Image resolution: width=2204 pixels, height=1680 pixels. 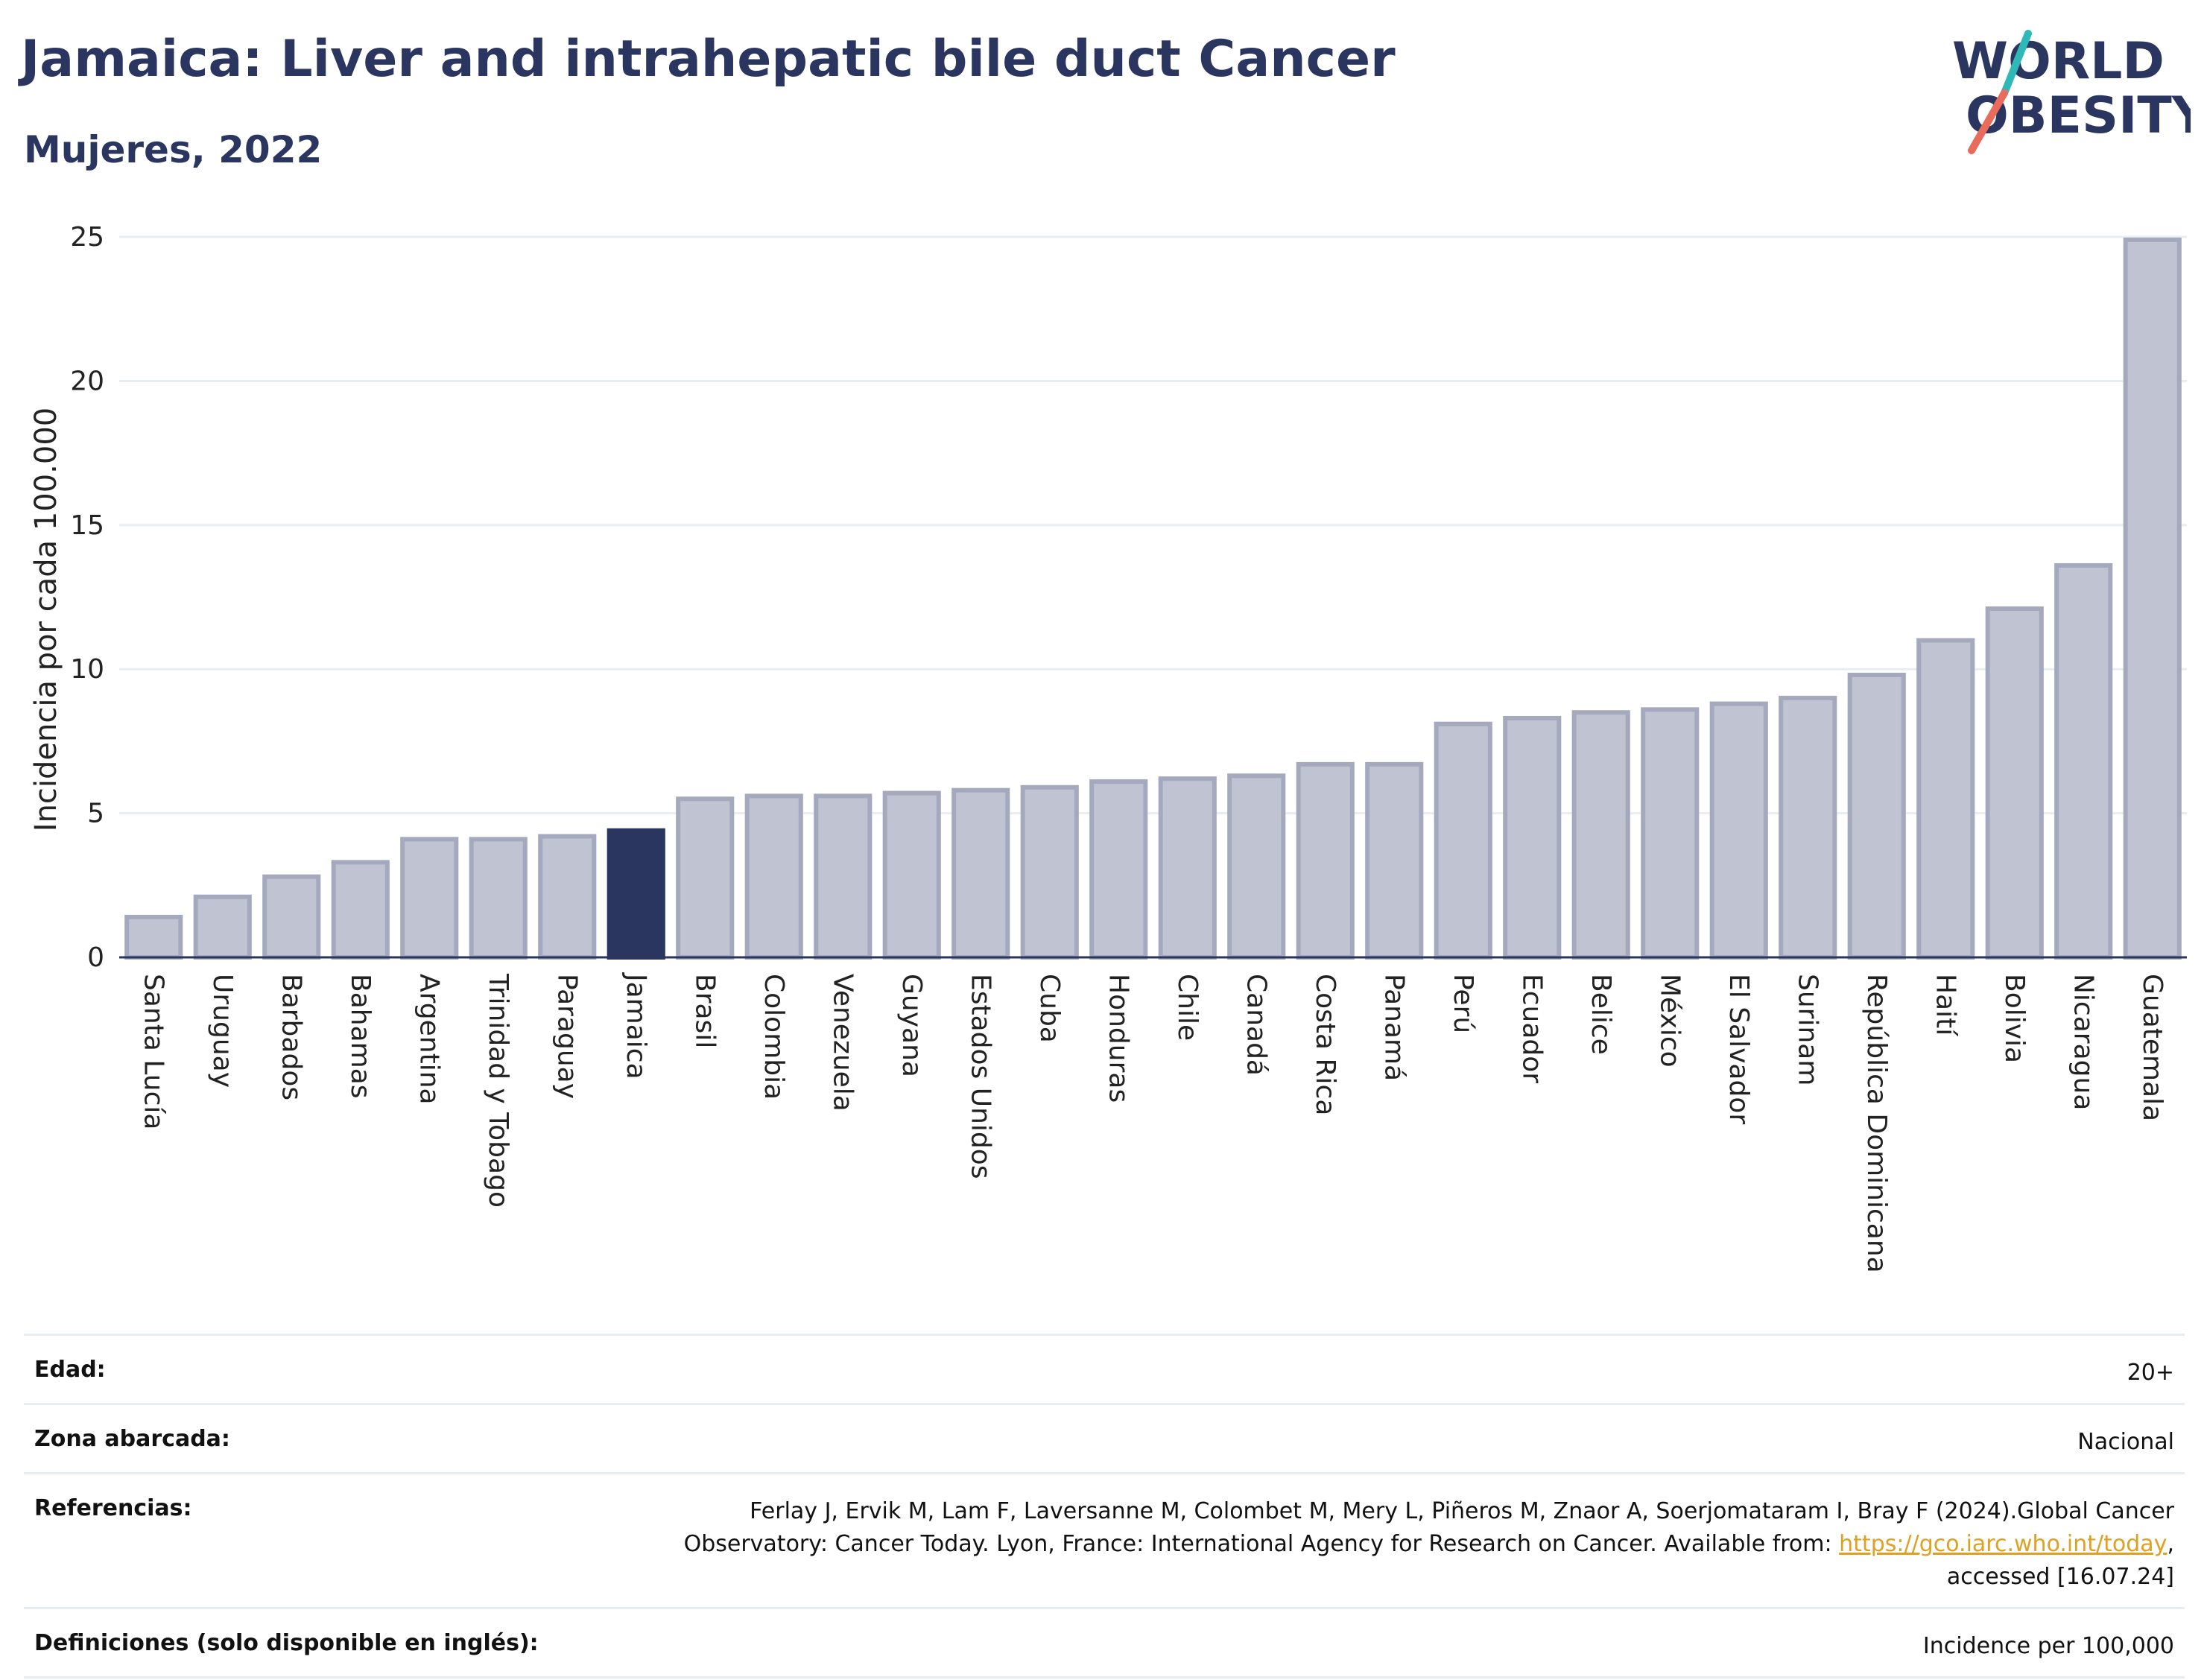 I want to click on edad-label: Edad:, so click(x=70, y=1370).